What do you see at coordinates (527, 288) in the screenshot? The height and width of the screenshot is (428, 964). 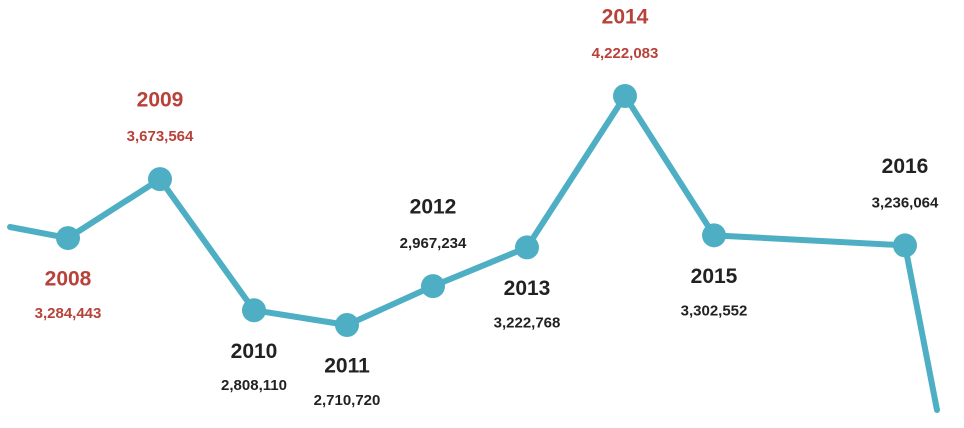 I see `year-label: 2013` at bounding box center [527, 288].